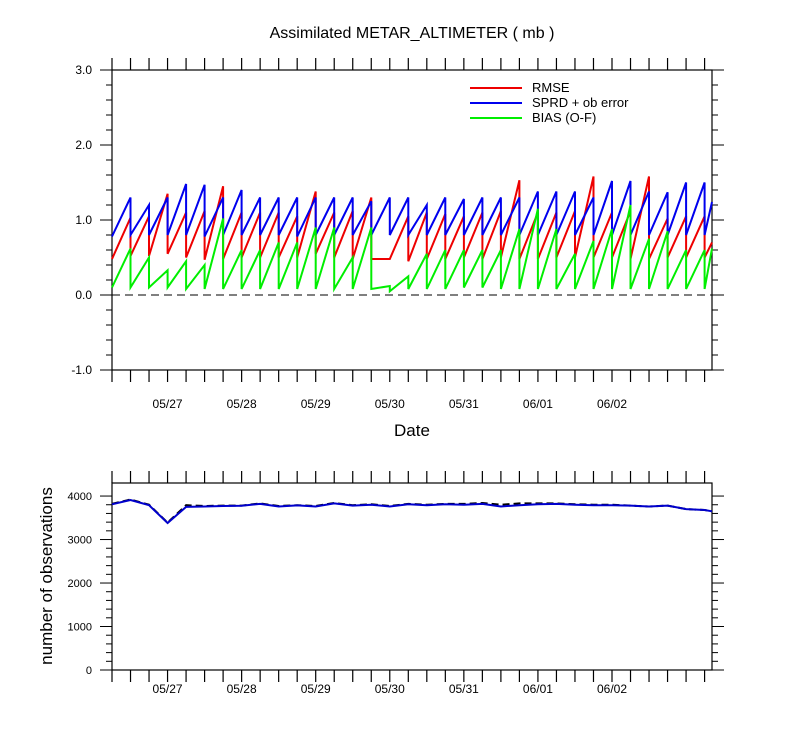 The height and width of the screenshot is (750, 800). I want to click on top-series-sprd-ob-error, so click(412, 209).